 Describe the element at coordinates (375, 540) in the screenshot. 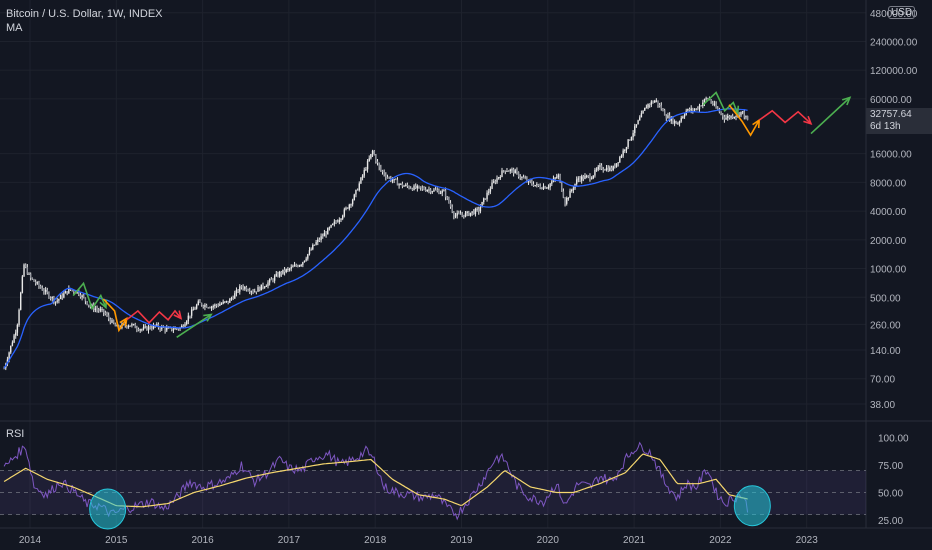

I see `time-tick-label: 2018` at that location.